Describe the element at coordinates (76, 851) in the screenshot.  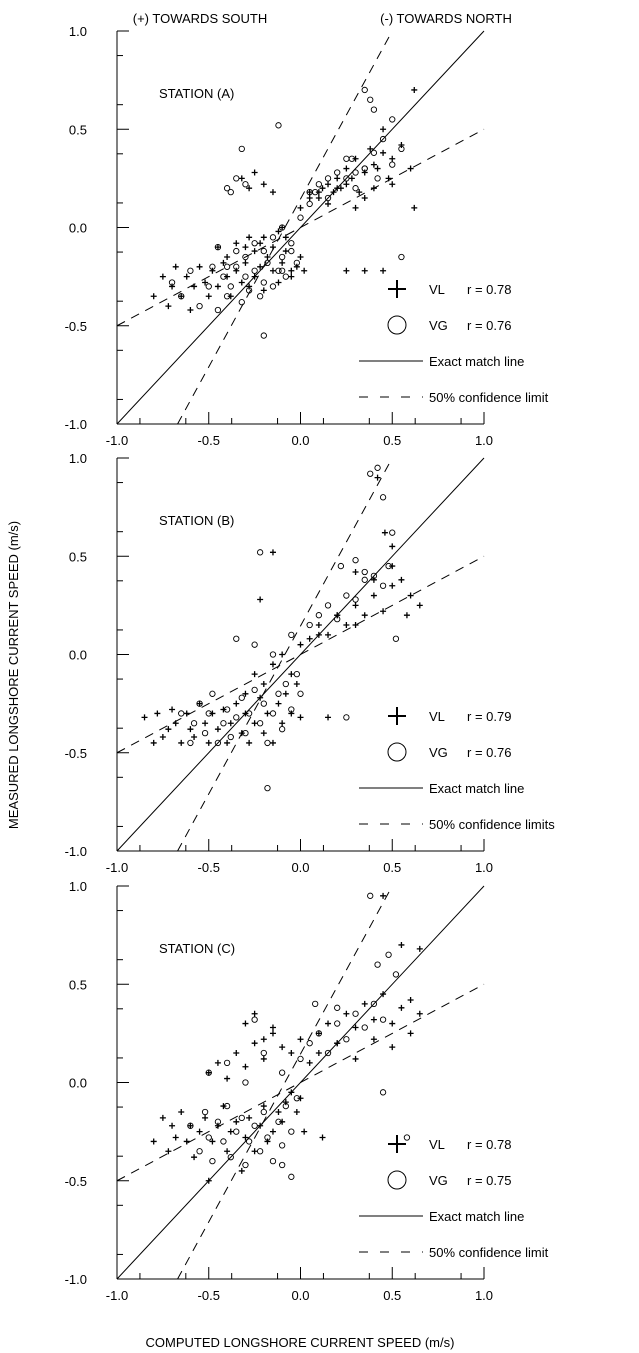
I see `y-tick-label: -1.0` at that location.